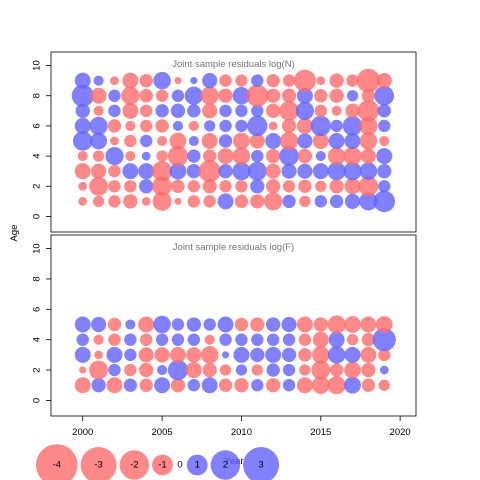 The image size is (480, 480). What do you see at coordinates (37, 125) in the screenshot?
I see `y-tick-label: 6` at bounding box center [37, 125].